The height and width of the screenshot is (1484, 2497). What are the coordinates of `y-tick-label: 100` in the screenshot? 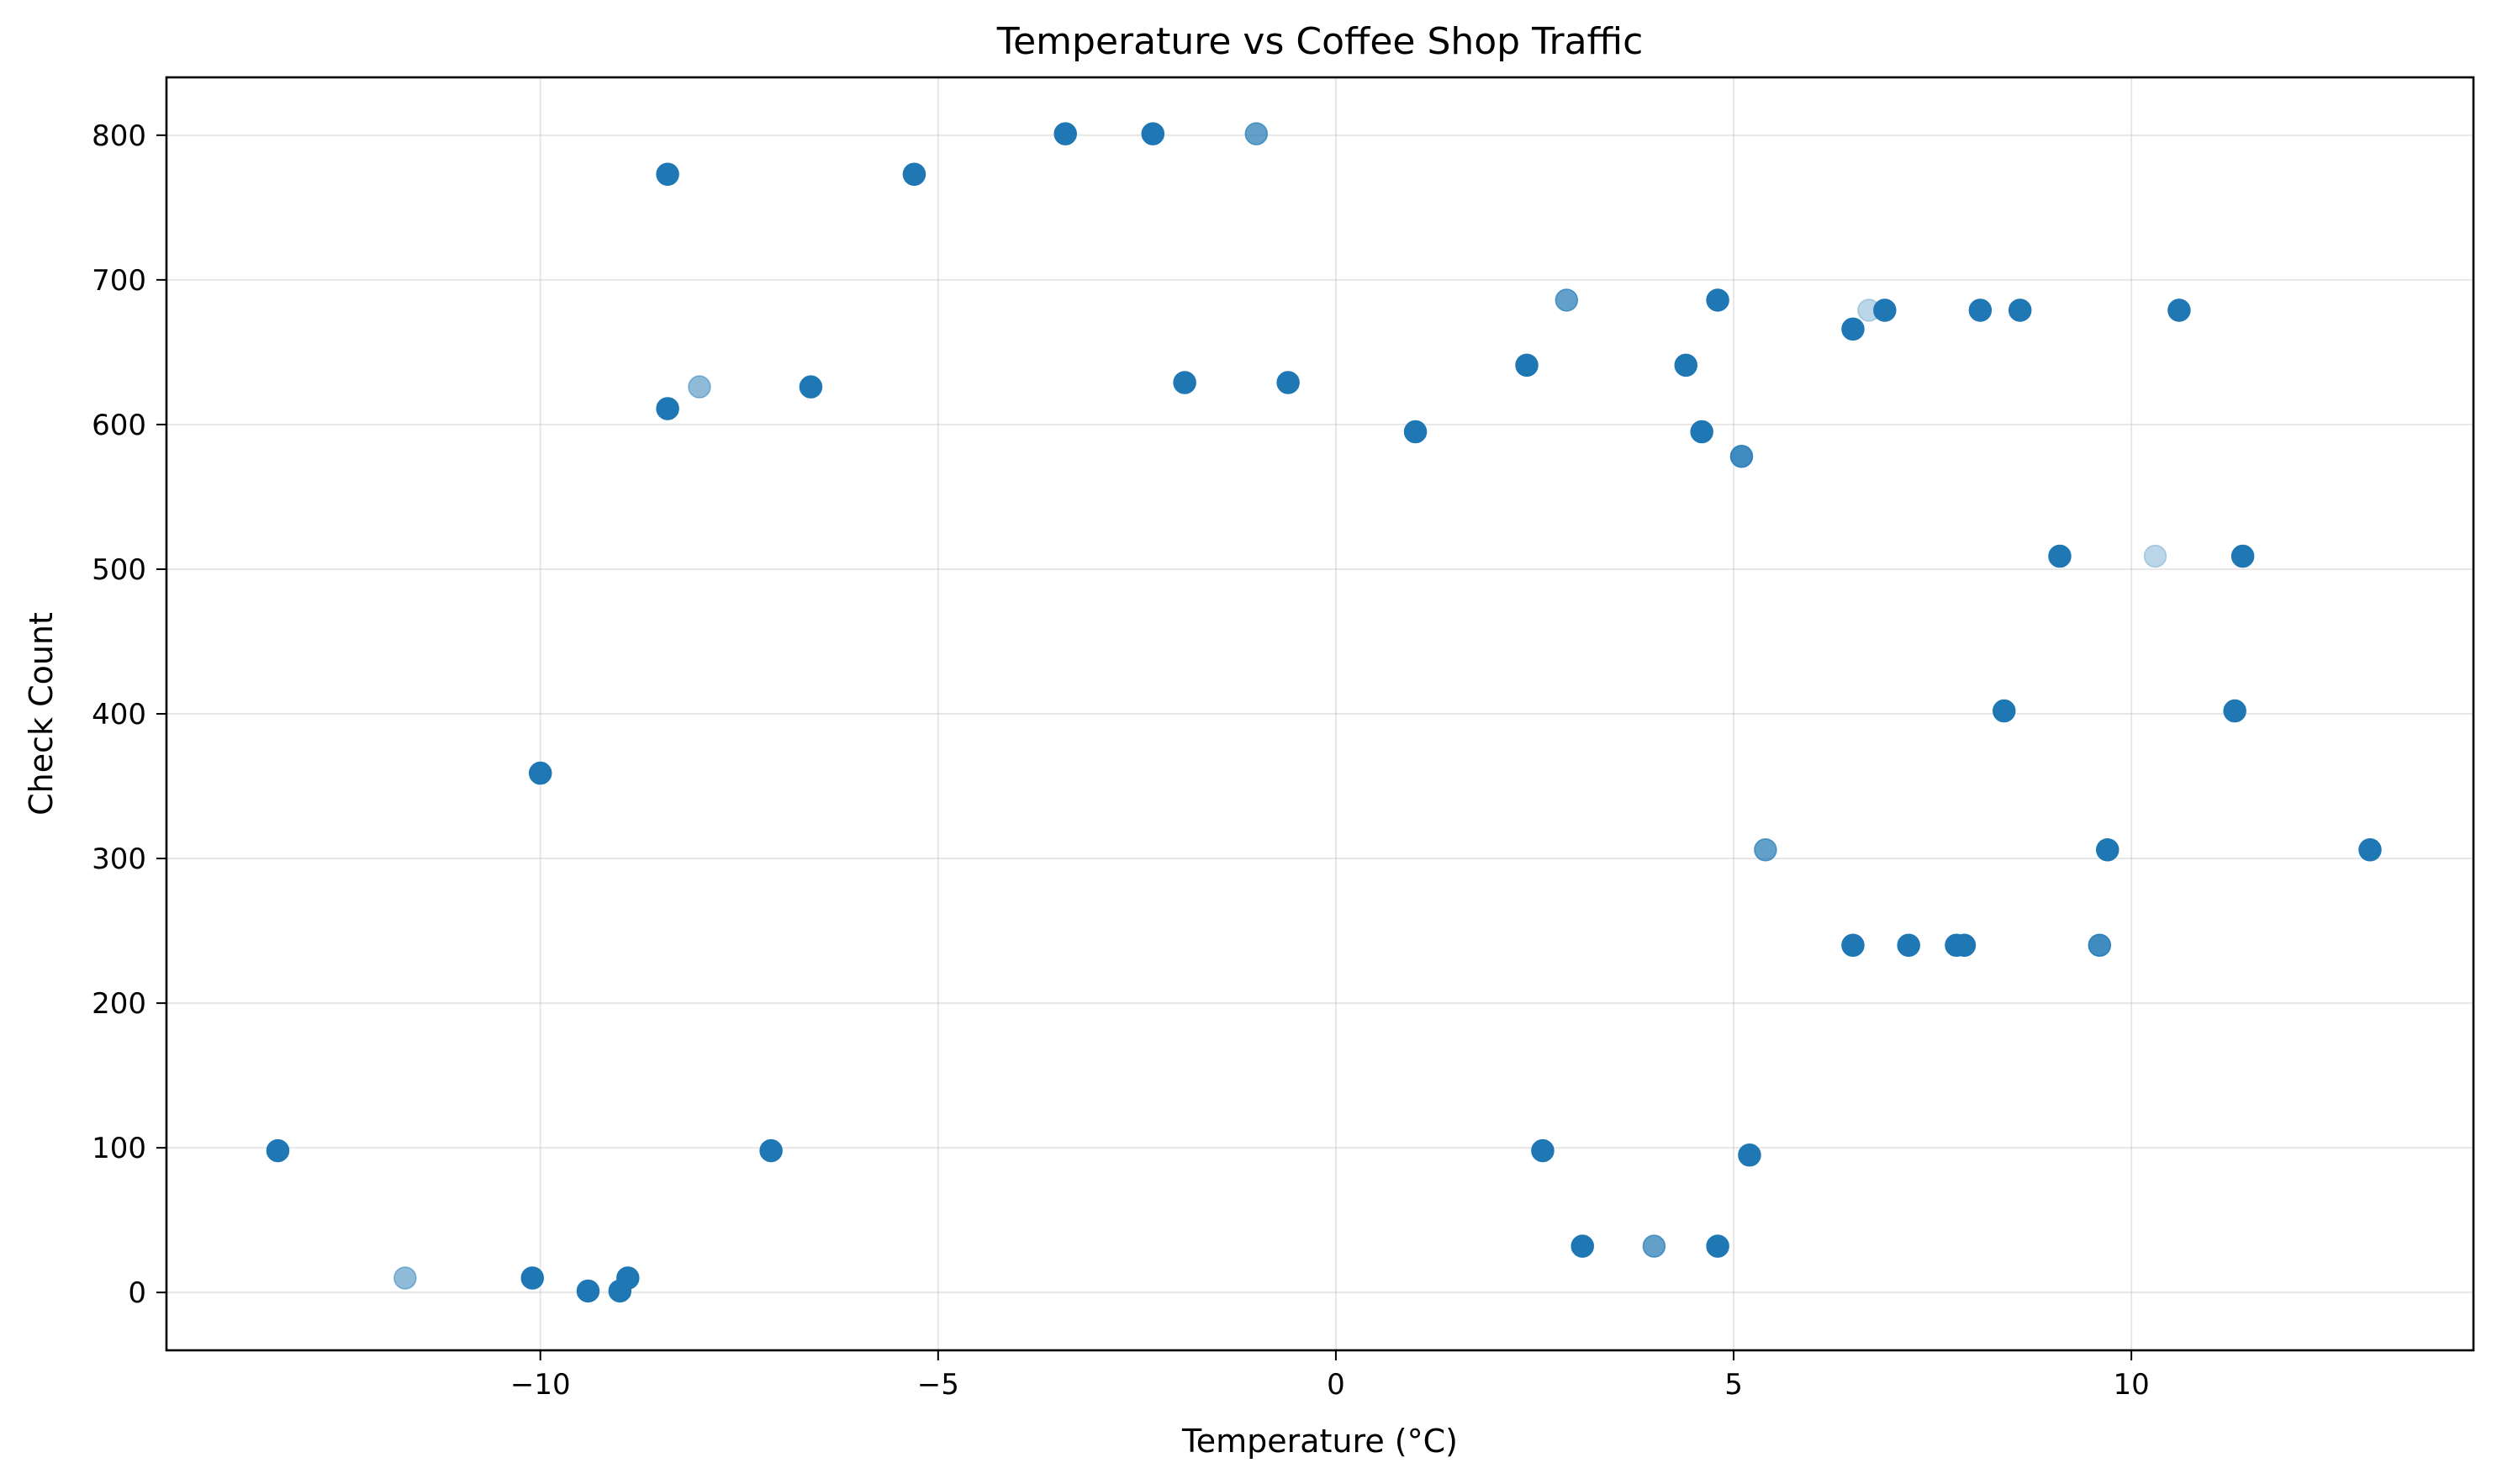 It's located at (119, 1148).